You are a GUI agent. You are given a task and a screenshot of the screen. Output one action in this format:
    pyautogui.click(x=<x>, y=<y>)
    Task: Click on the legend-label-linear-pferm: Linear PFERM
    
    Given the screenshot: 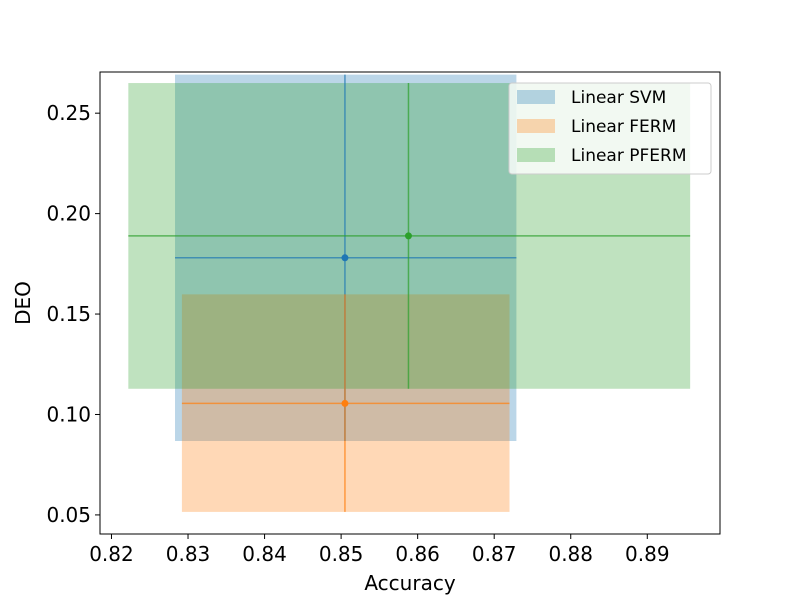 What is the action you would take?
    pyautogui.click(x=629, y=156)
    